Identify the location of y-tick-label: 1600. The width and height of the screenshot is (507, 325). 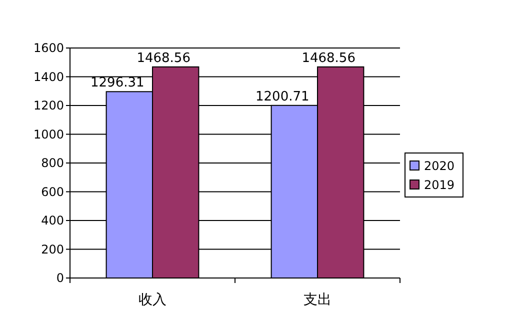
(48, 48).